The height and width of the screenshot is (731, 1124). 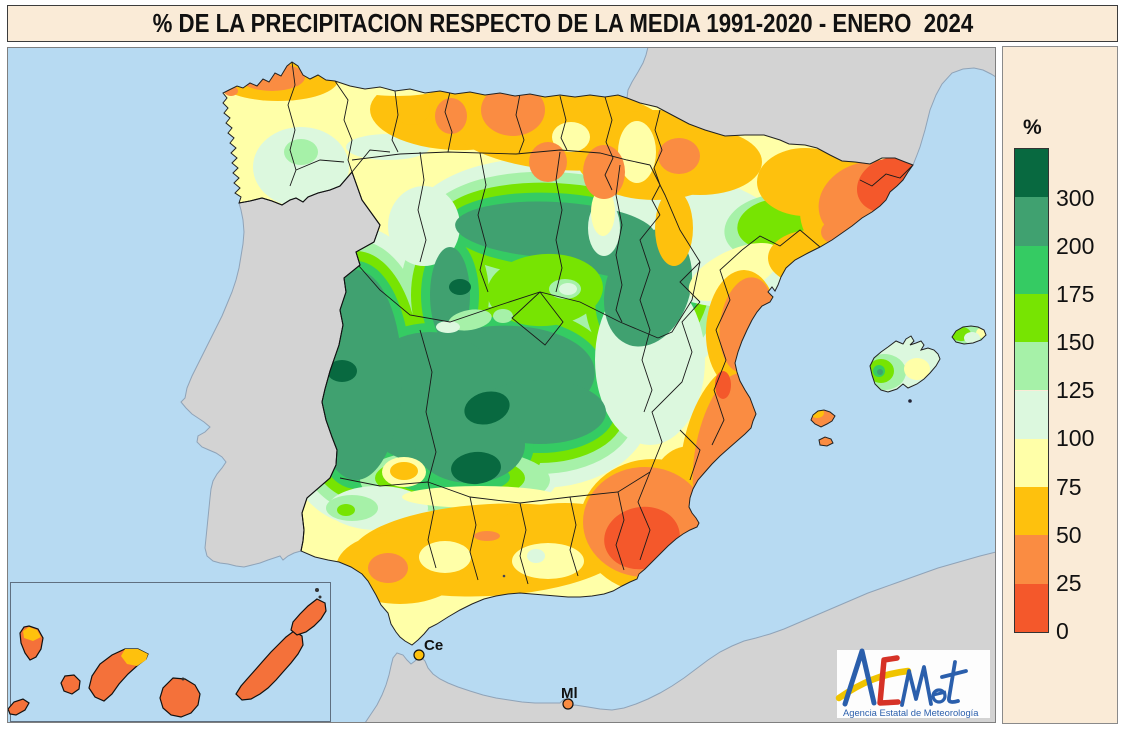 What do you see at coordinates (569, 693) in the screenshot?
I see `svg-text: Ml` at bounding box center [569, 693].